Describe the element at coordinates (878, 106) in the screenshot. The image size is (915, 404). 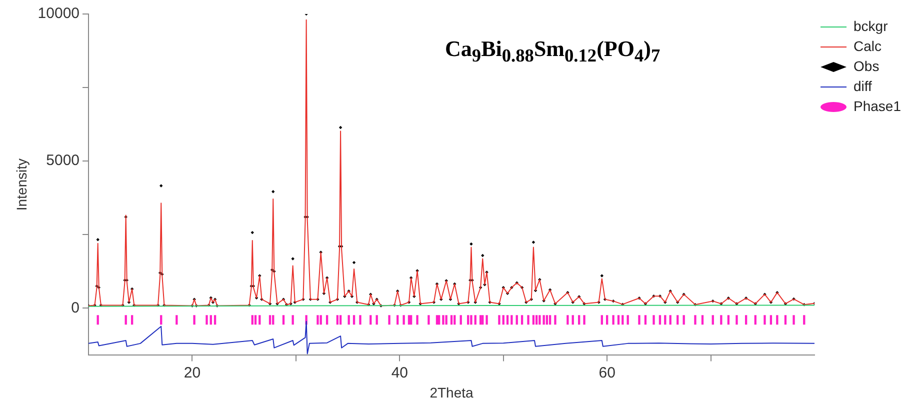
I see `legend-label: Phase1` at that location.